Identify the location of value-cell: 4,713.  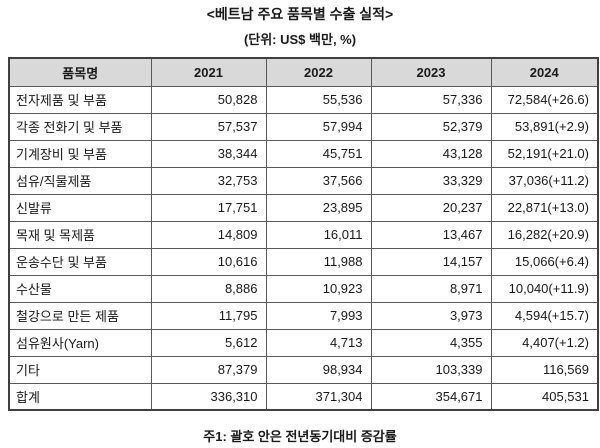
(318, 342).